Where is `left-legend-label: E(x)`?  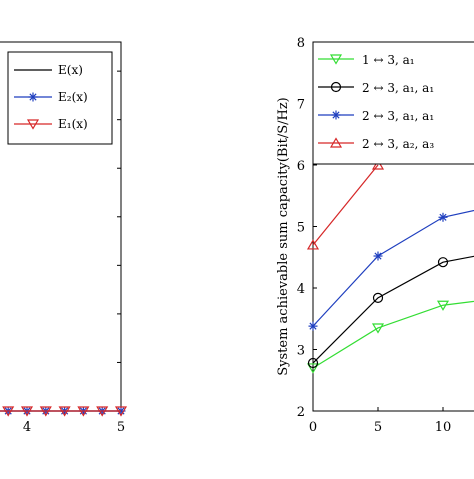 left-legend-label: E(x) is located at coordinates (70, 70).